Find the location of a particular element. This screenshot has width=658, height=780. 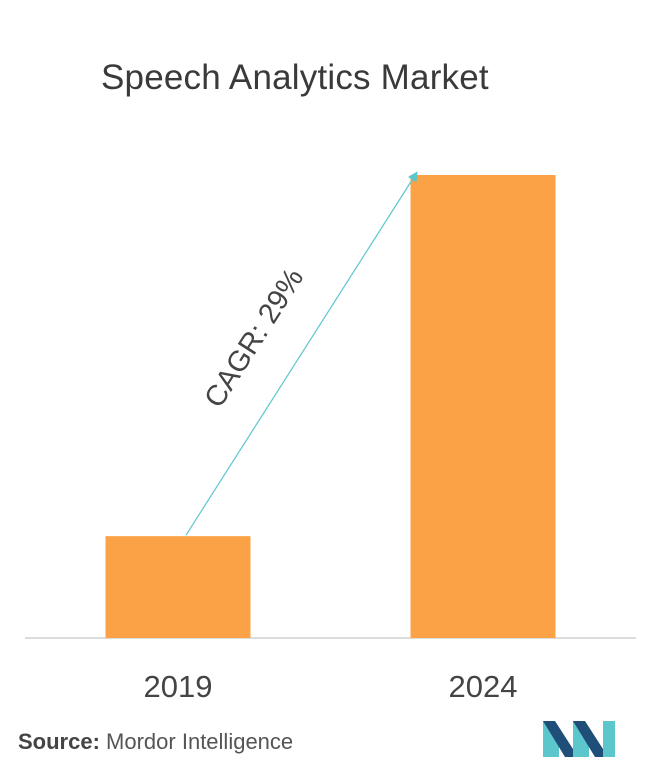

cagr-label: CAGR: 29% is located at coordinates (254, 338).